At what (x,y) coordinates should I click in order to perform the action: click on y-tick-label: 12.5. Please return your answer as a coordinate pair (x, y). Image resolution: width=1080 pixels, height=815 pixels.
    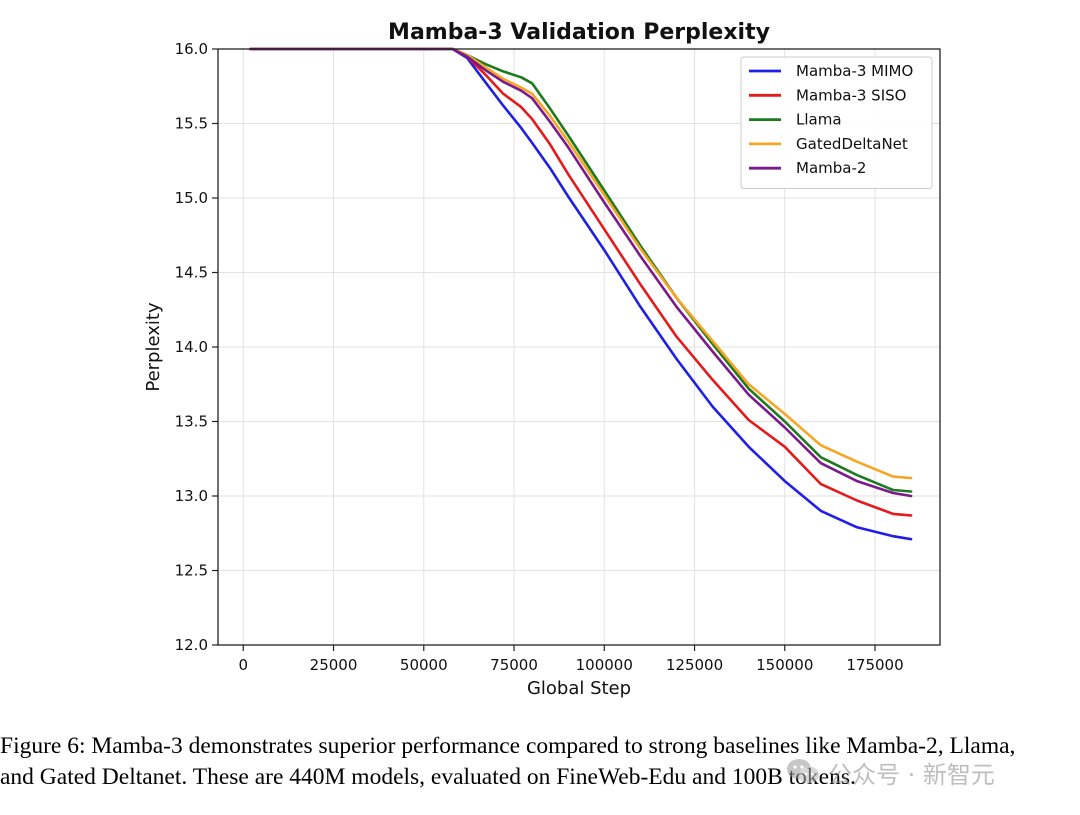
    Looking at the image, I should click on (191, 571).